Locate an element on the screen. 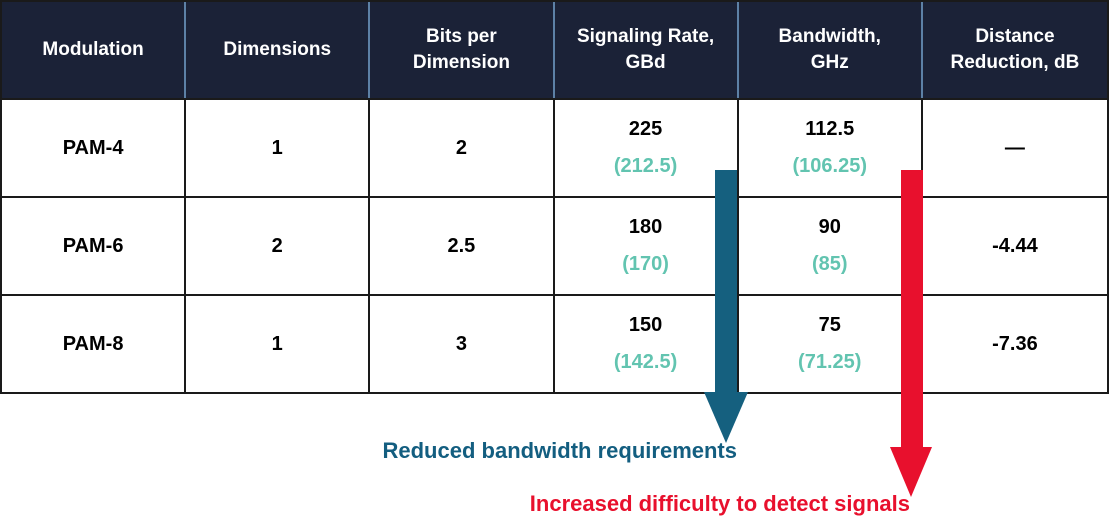  primary-value: 225 is located at coordinates (645, 129).